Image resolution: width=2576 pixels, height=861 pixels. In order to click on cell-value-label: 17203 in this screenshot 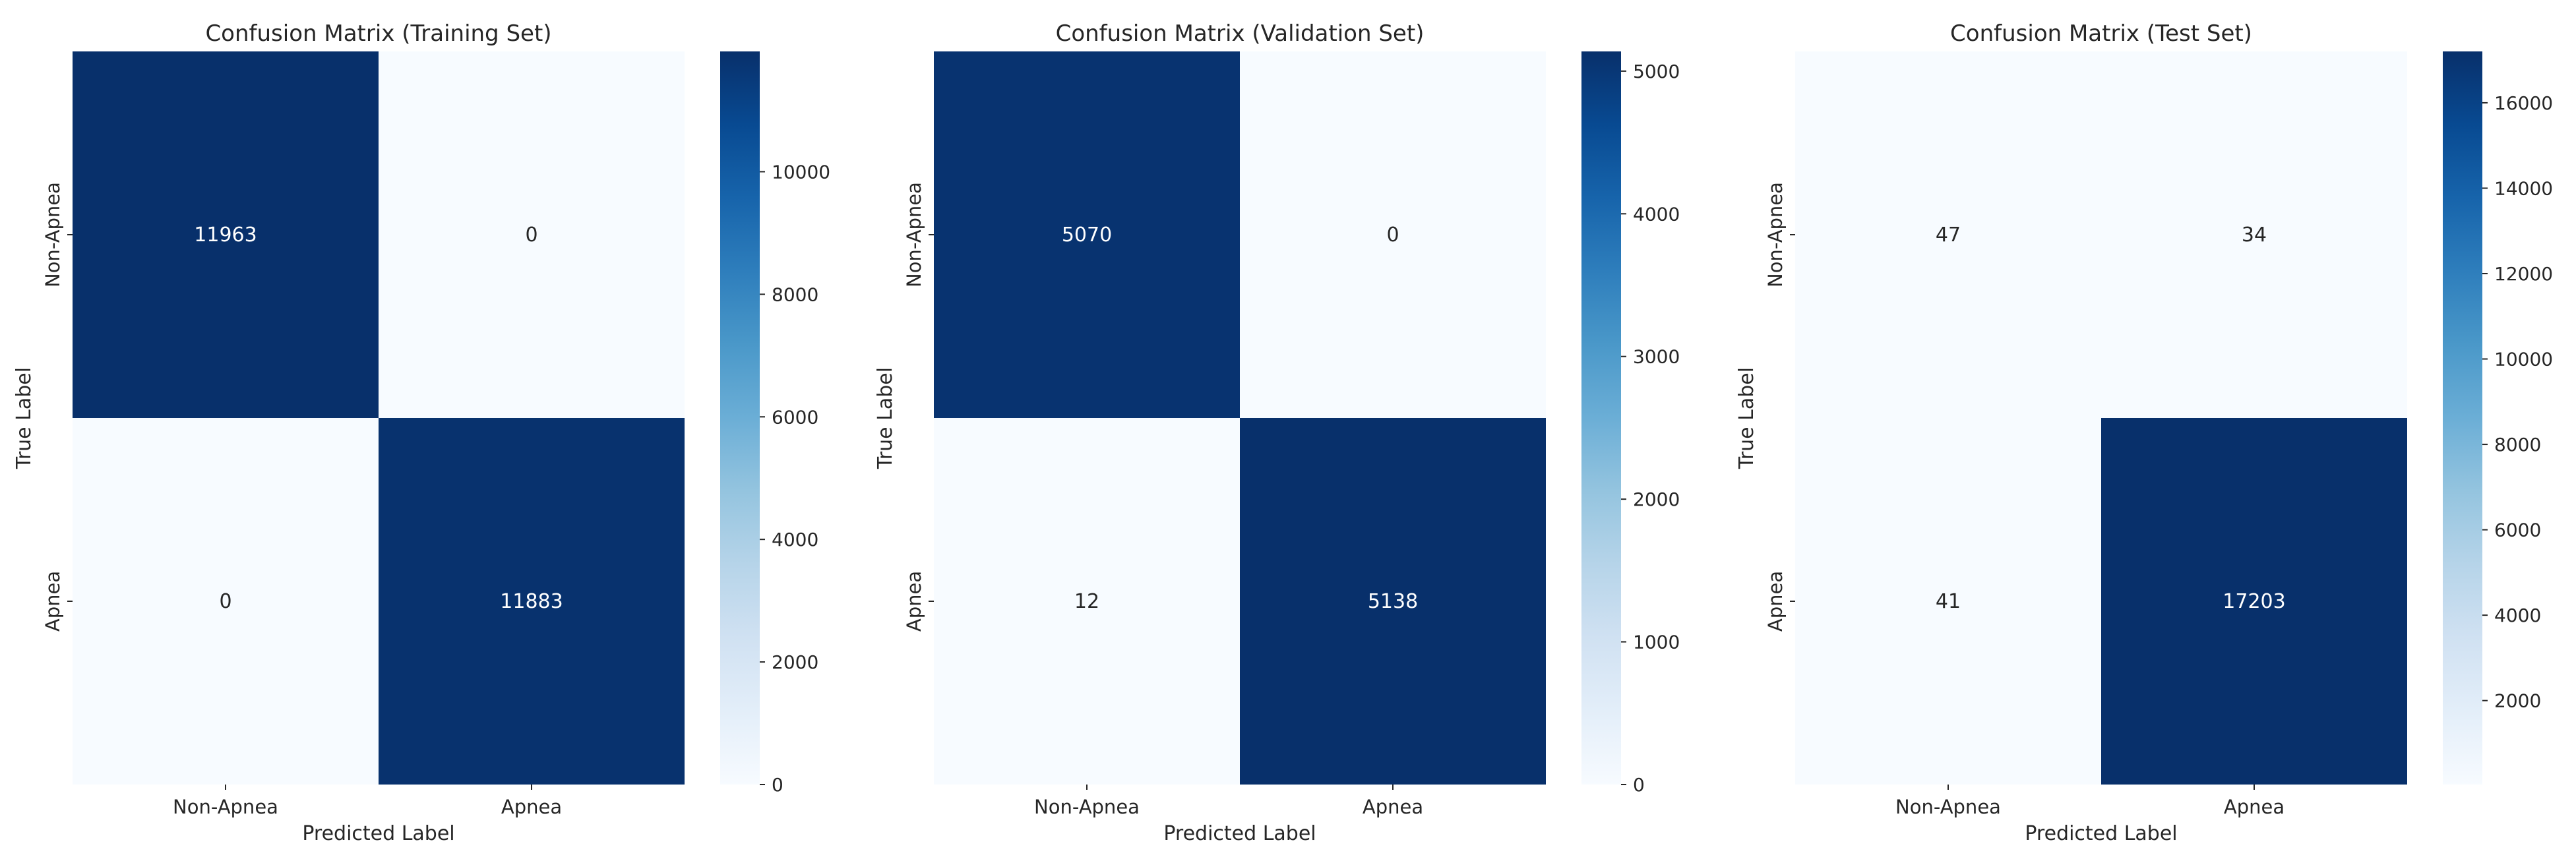, I will do `click(2254, 601)`.